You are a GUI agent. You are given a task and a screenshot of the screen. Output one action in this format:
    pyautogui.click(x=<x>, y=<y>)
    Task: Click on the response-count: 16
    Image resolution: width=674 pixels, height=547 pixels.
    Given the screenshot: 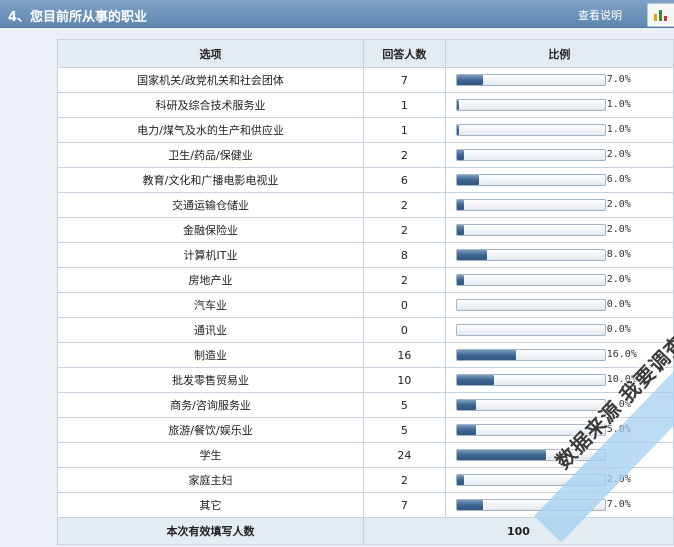 What is the action you would take?
    pyautogui.click(x=404, y=355)
    